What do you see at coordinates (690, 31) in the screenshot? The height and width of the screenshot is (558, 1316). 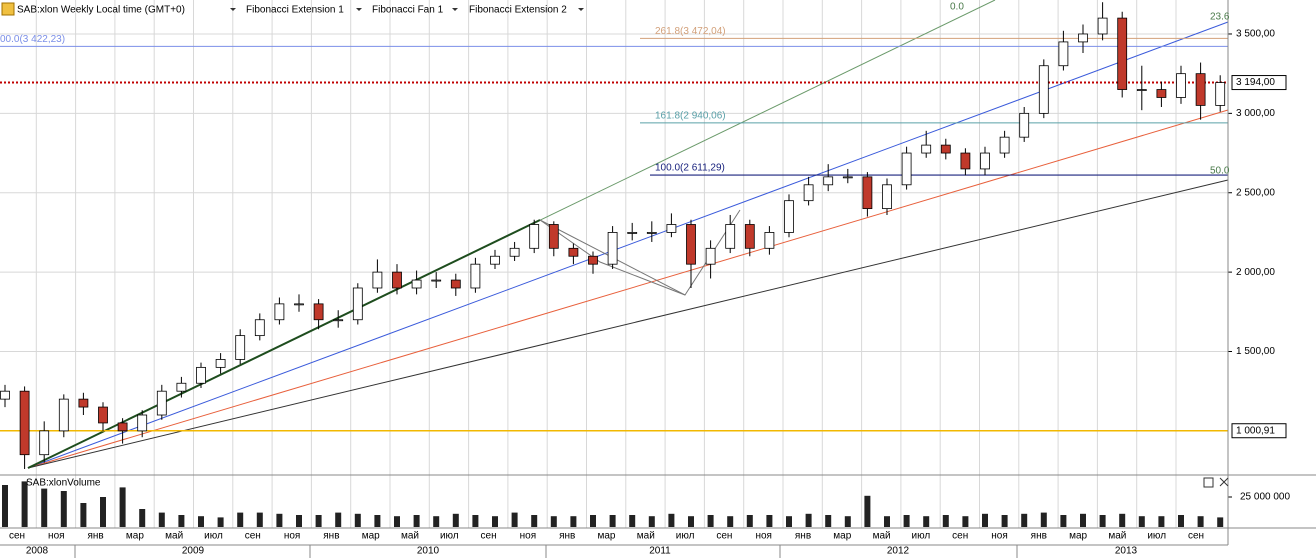 I see `level-label: 261.8(3 472,04)` at bounding box center [690, 31].